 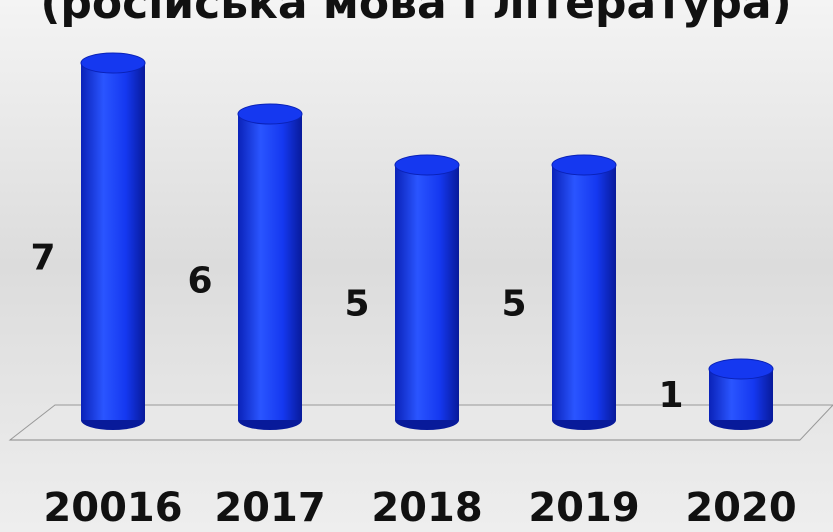 What do you see at coordinates (112, 508) in the screenshot?
I see `x-tick-label: 20016` at bounding box center [112, 508].